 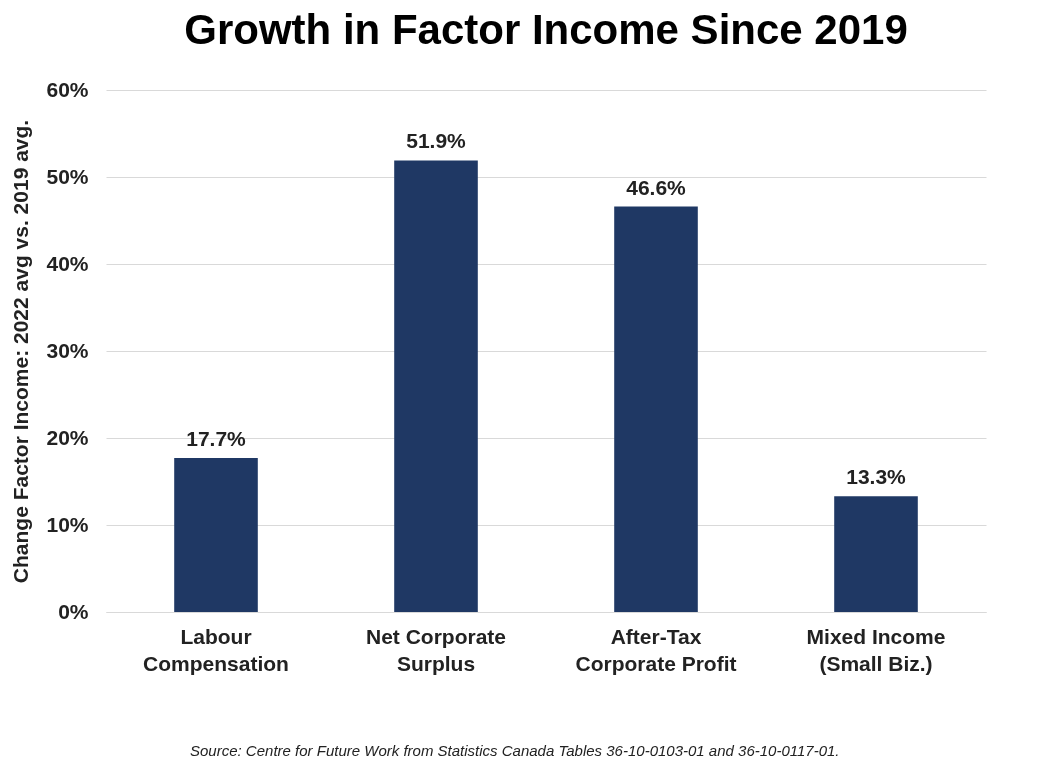 What do you see at coordinates (876, 477) in the screenshot?
I see `data-label: 13.3%` at bounding box center [876, 477].